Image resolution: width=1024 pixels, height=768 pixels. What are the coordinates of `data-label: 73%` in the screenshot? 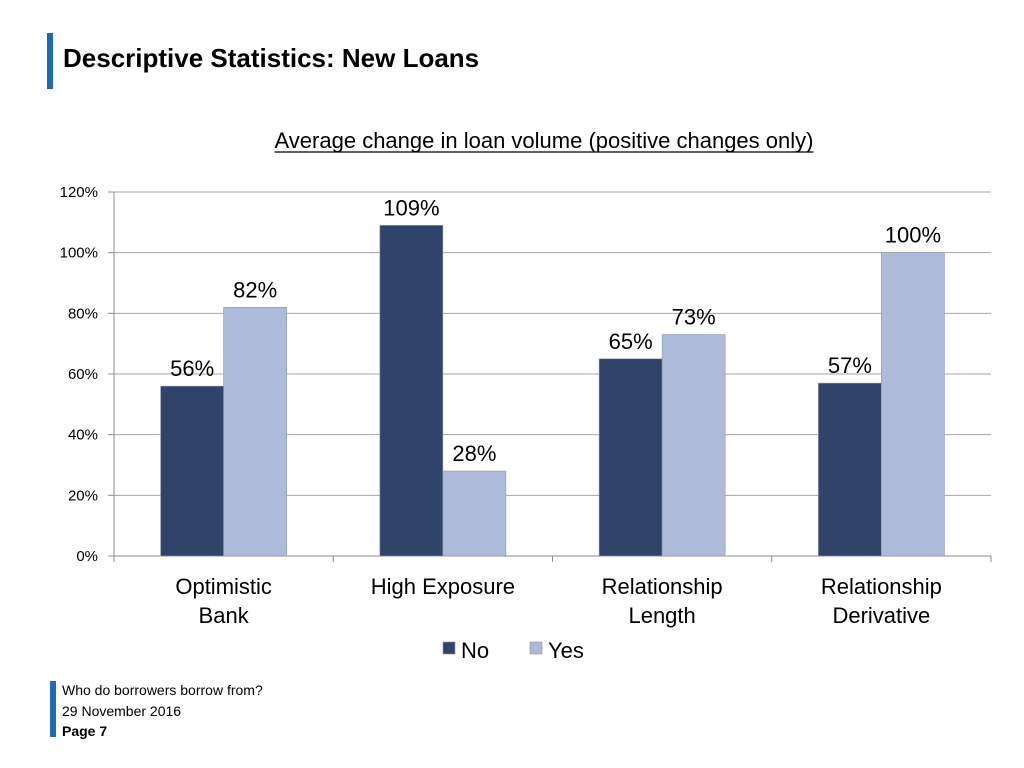 It's located at (694, 317).